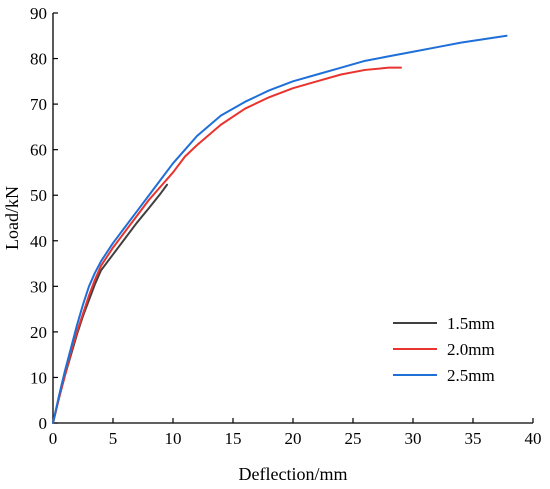  What do you see at coordinates (353, 438) in the screenshot?
I see `x-tick-label: 25` at bounding box center [353, 438].